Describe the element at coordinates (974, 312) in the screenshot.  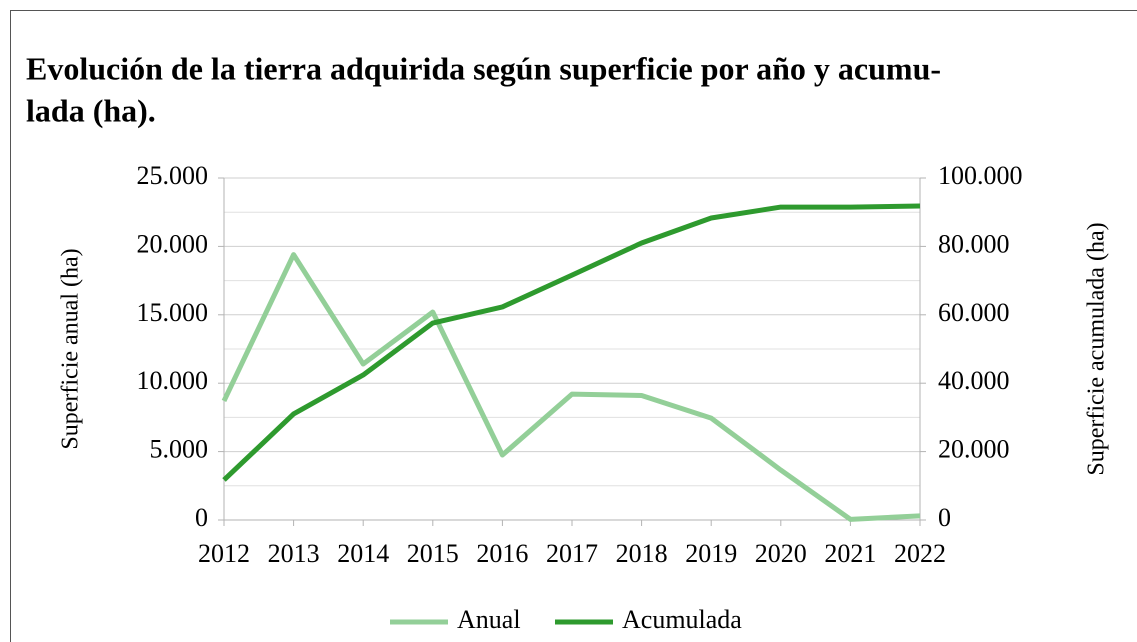
I see `y2-tick-label: 60.000` at that location.